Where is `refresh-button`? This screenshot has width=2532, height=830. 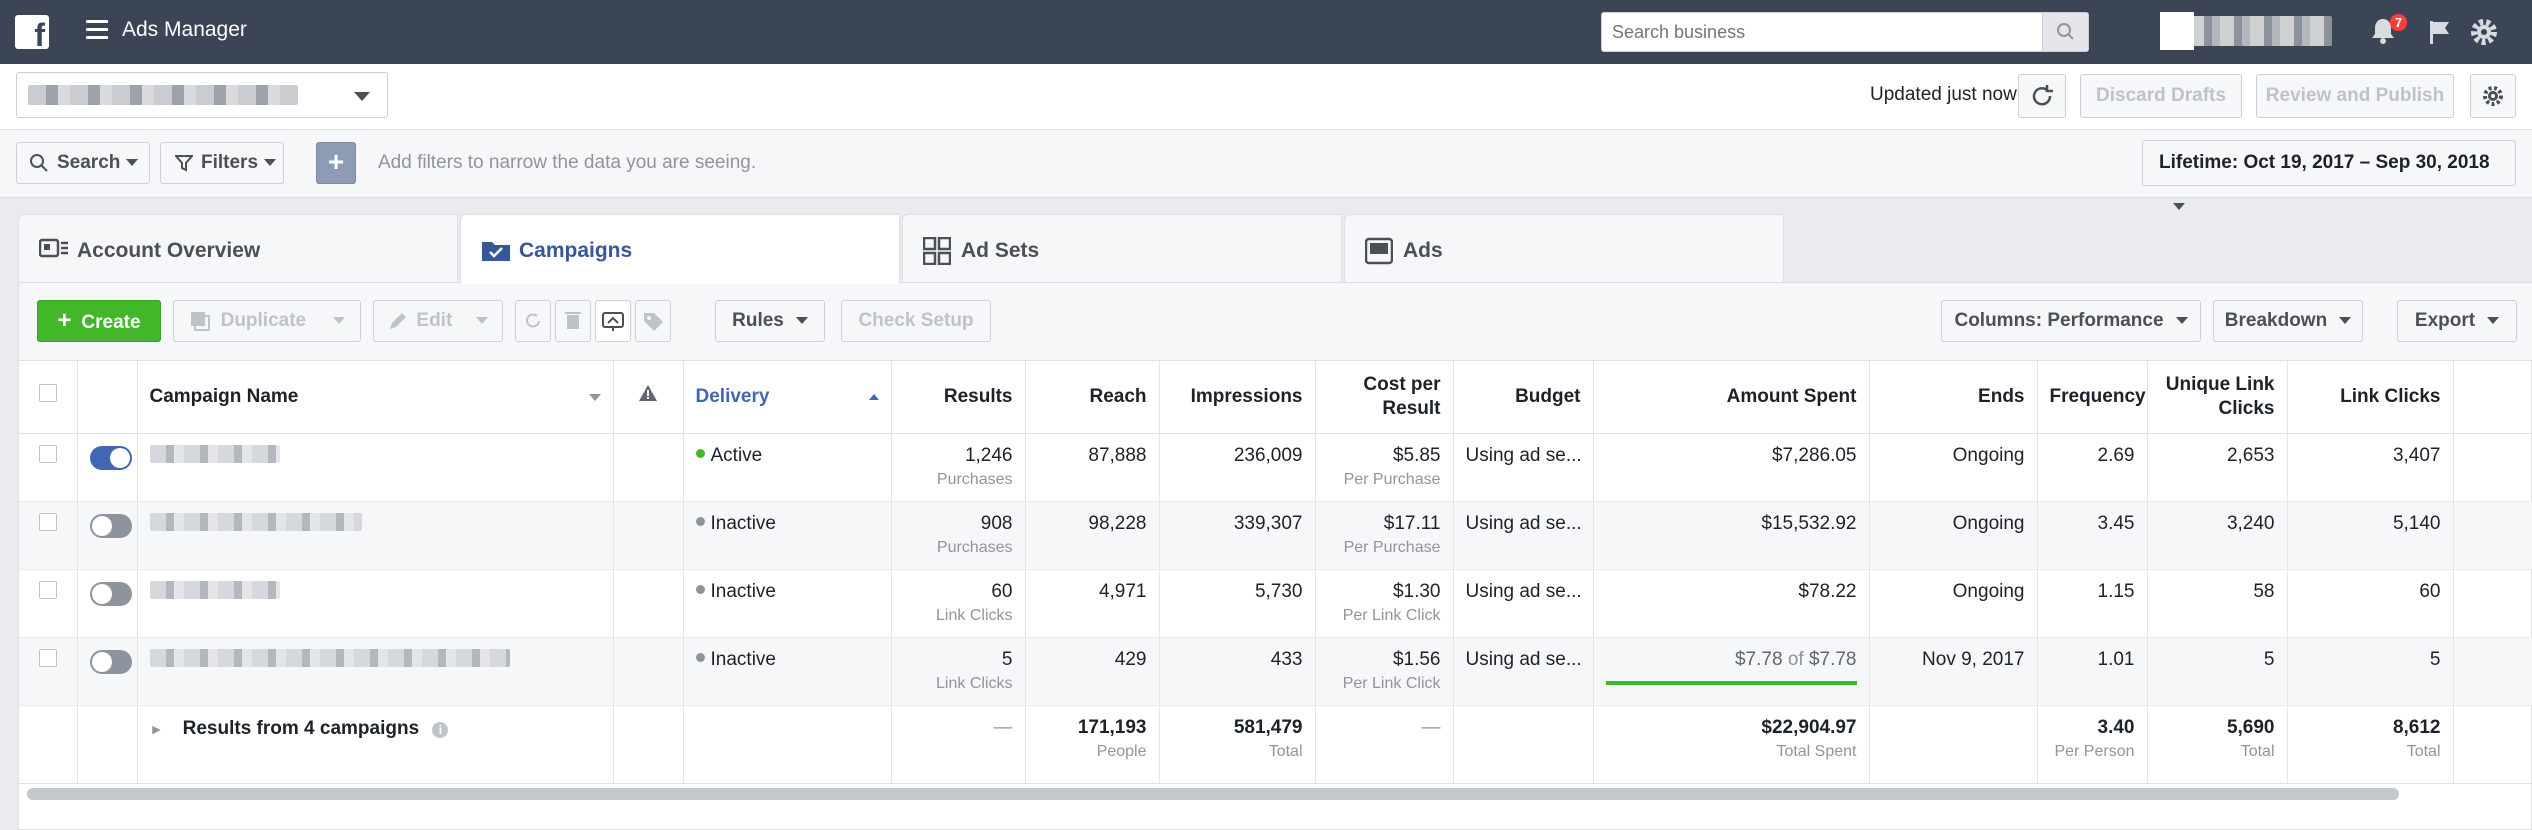 refresh-button is located at coordinates (2042, 96).